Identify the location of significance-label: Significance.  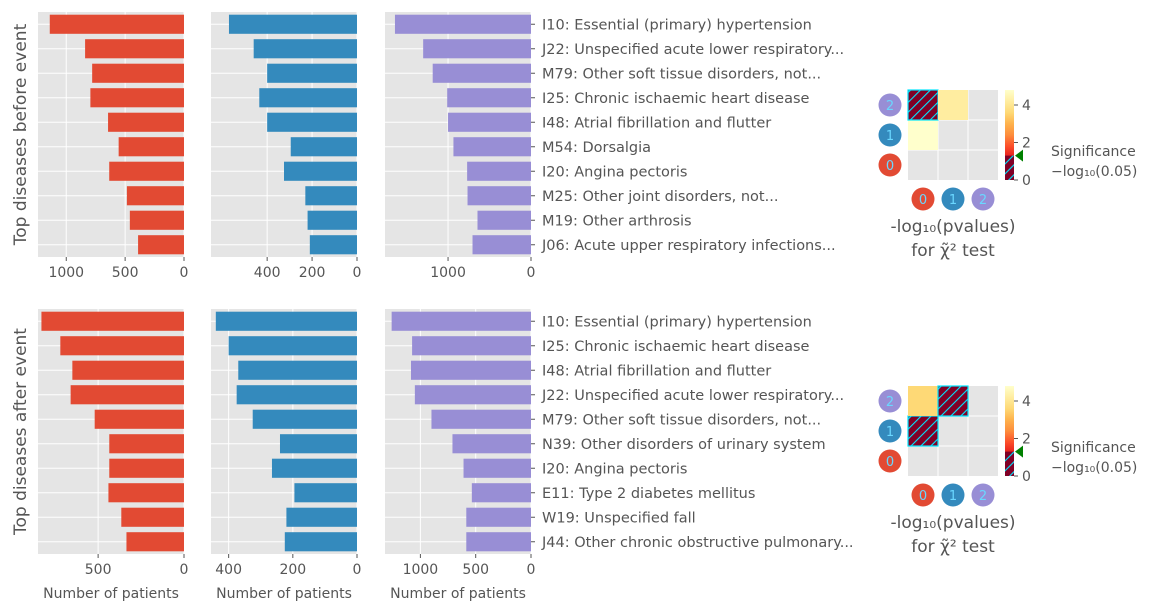
(1093, 152).